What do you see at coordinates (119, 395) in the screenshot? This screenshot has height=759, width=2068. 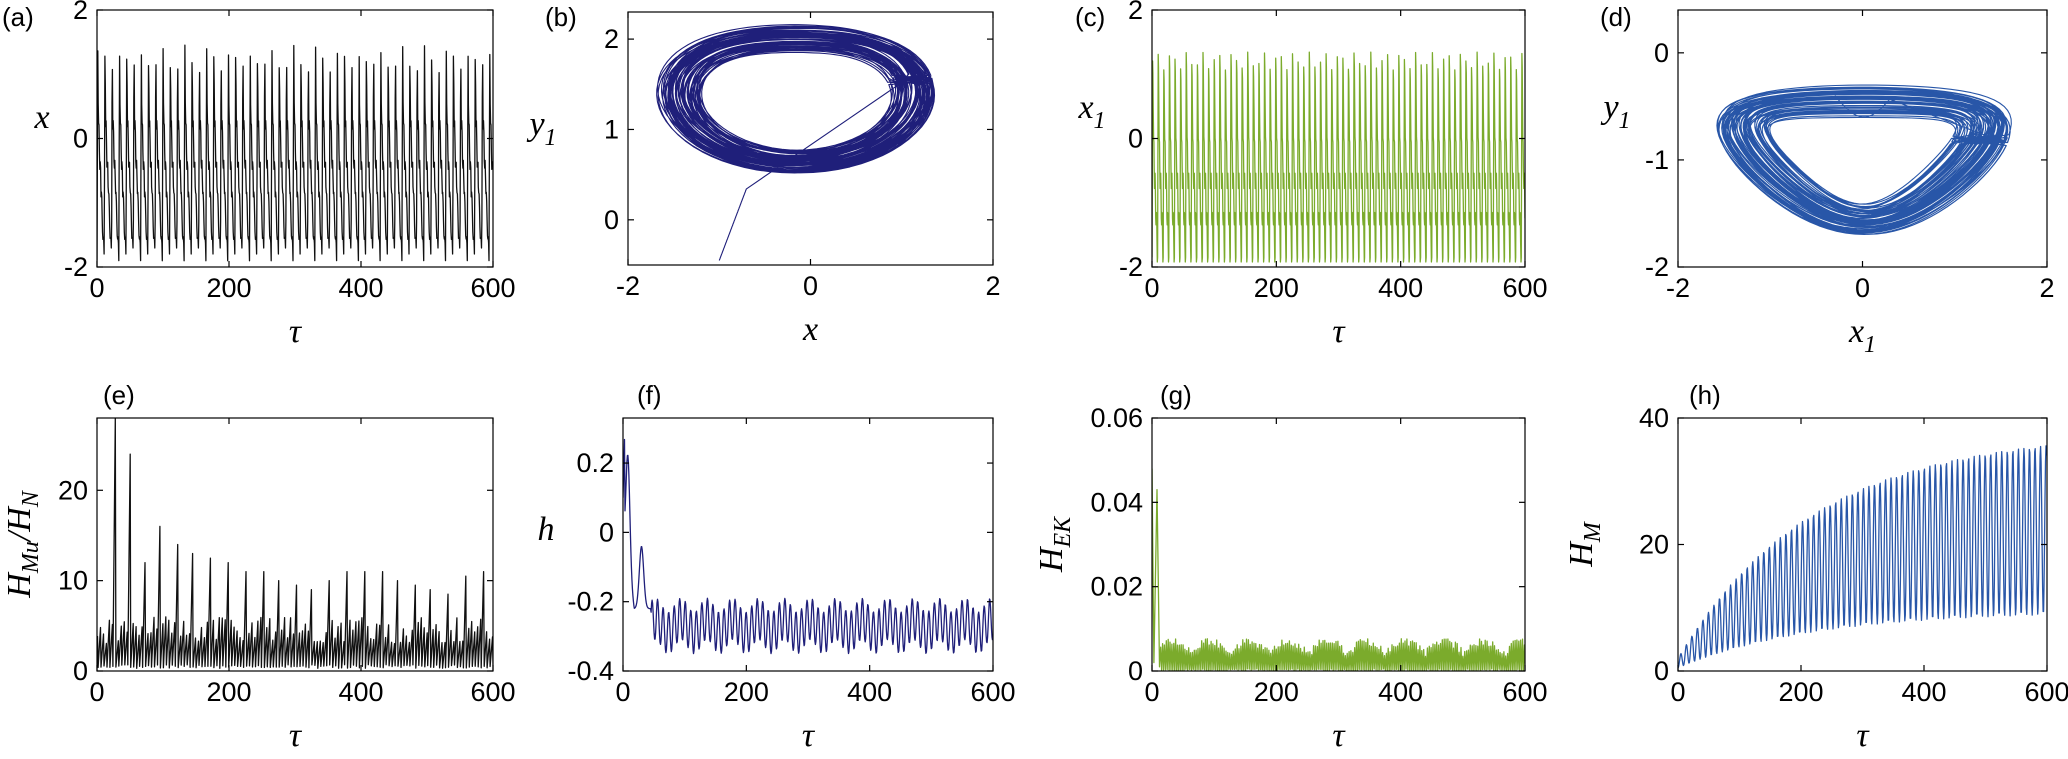 I see `panel-label-e: (e)` at bounding box center [119, 395].